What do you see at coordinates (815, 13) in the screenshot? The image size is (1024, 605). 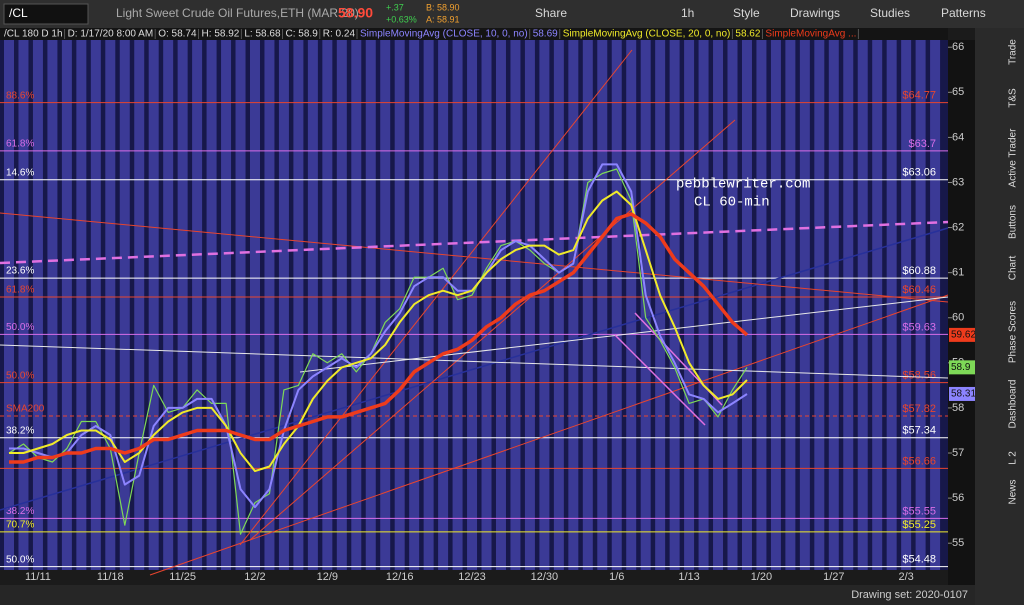 I see `toolbar-button: Drawings` at bounding box center [815, 13].